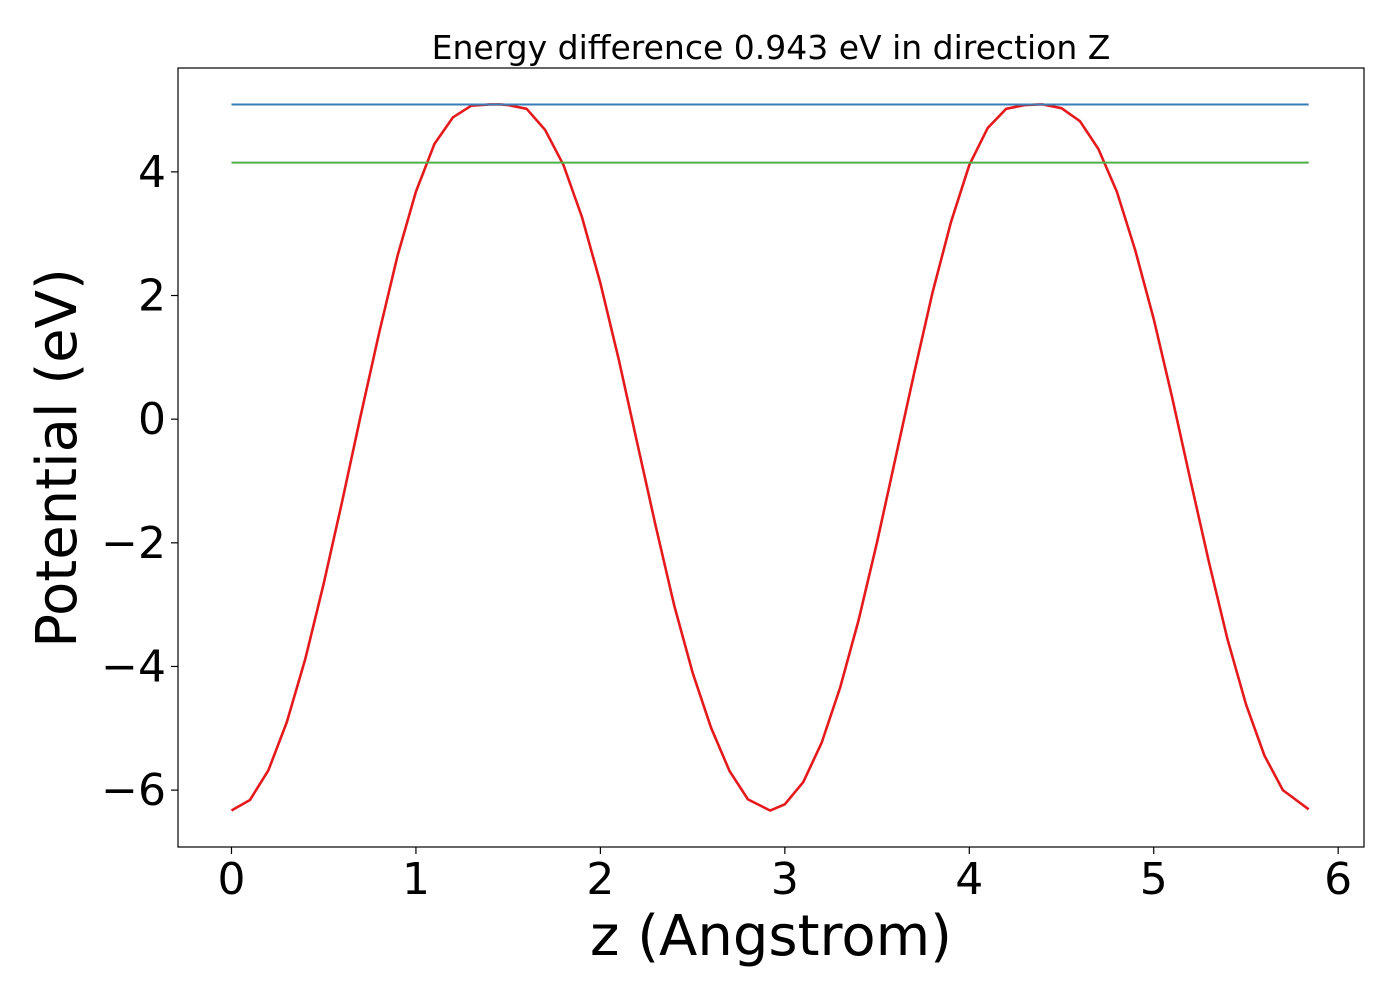  I want to click on y-tick-label: 2, so click(152, 296).